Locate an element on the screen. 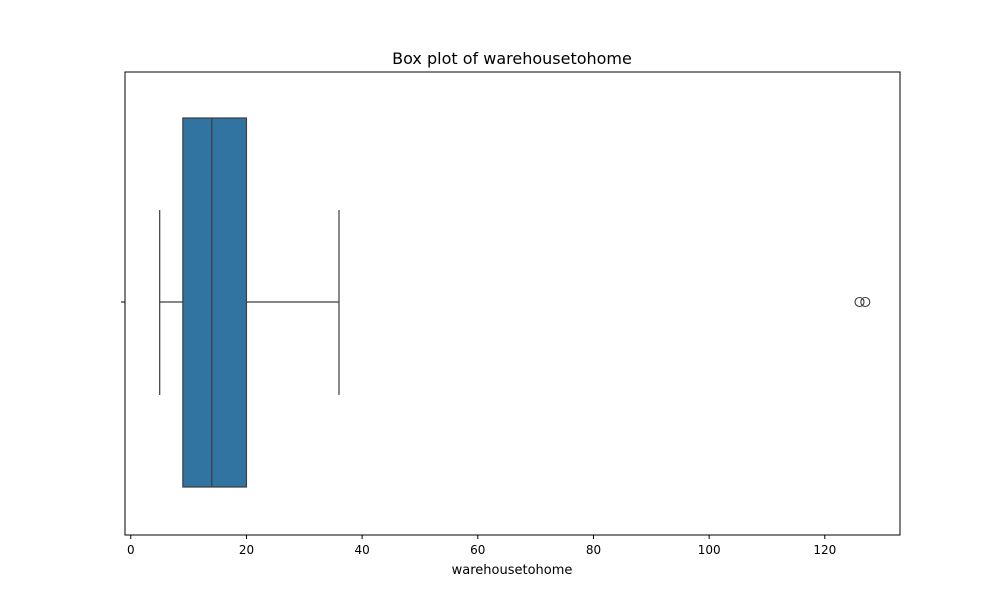 Image resolution: width=1000 pixels, height=600 pixels. x-axis: 0 20 40 60 80 100 120 is located at coordinates (481, 546).